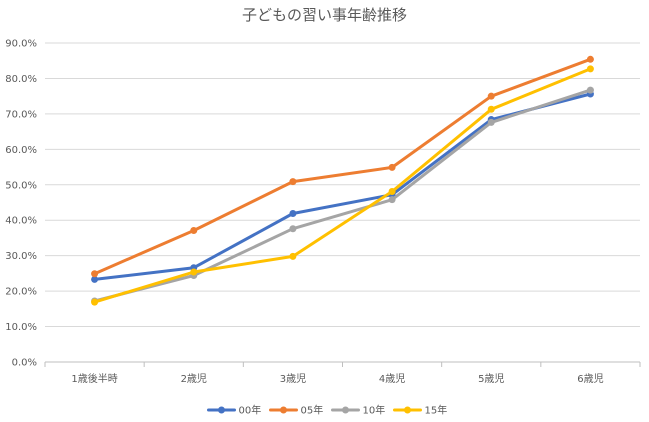  Describe the element at coordinates (420, 410) in the screenshot. I see `legend-item: 15年` at that location.